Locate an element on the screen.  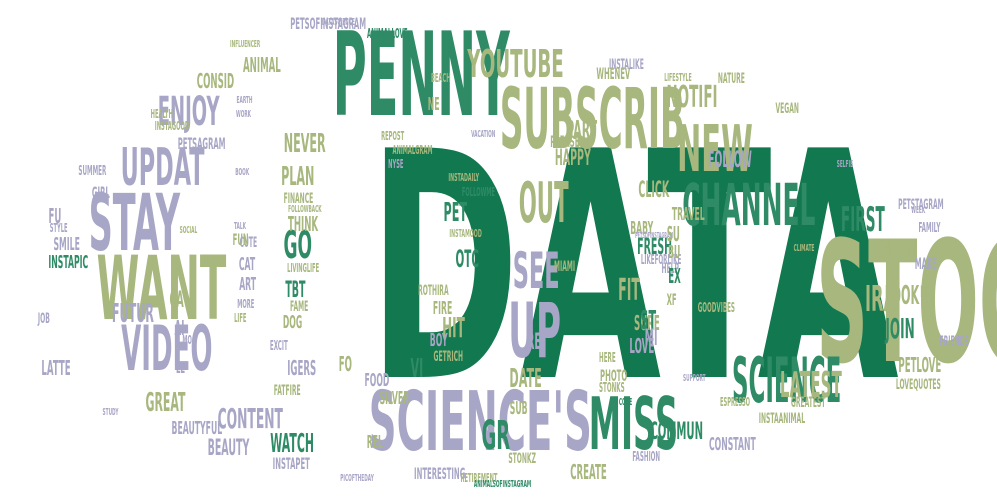
cloud-word: GIRL is located at coordinates (100, 192).